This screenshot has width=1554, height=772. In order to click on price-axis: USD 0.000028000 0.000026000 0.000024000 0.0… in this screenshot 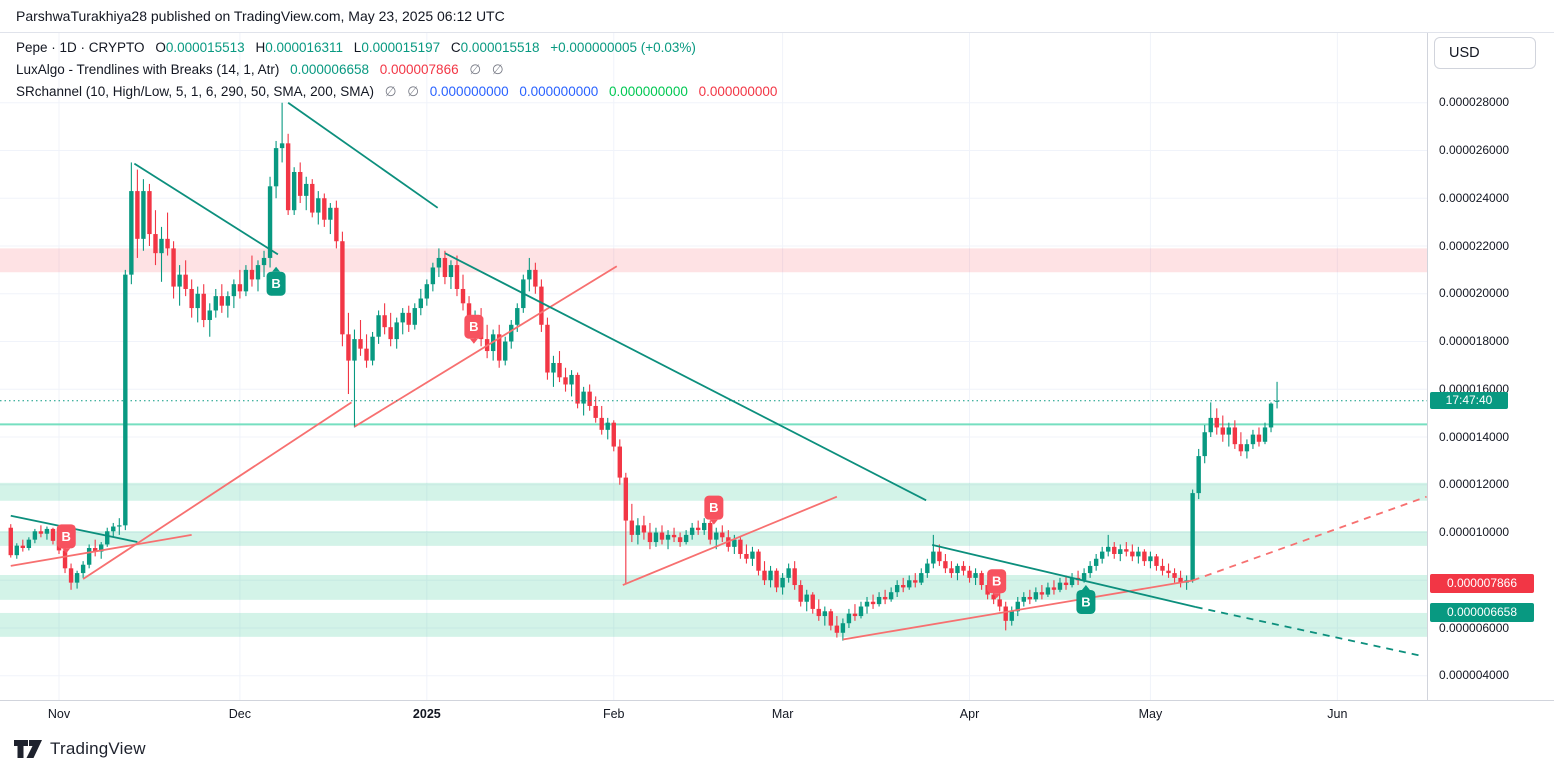, I will do `click(1490, 366)`.